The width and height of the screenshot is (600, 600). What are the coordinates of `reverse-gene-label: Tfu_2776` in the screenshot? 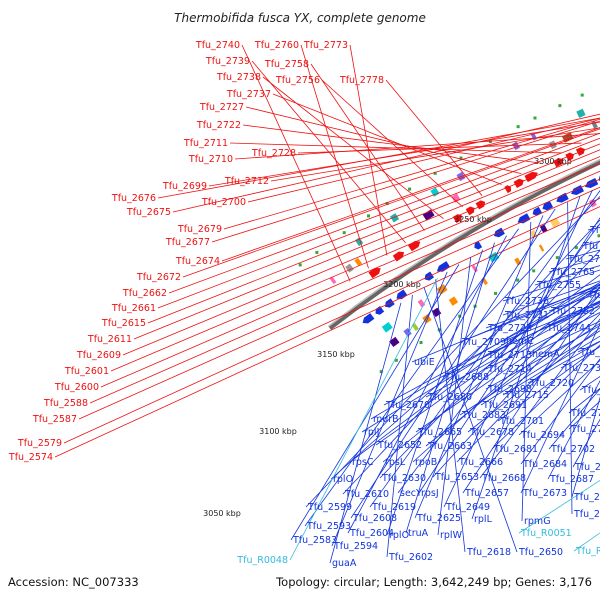 It's located at (583, 259).